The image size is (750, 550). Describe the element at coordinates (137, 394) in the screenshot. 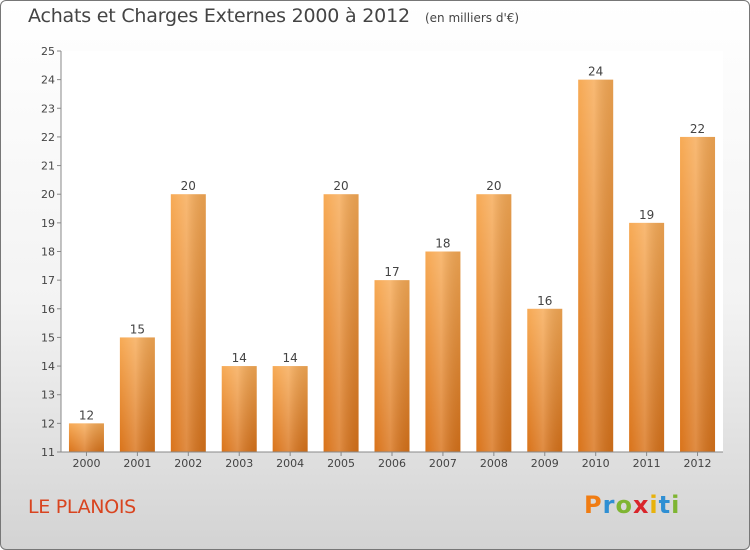

I see `bar-shine-2001` at that location.